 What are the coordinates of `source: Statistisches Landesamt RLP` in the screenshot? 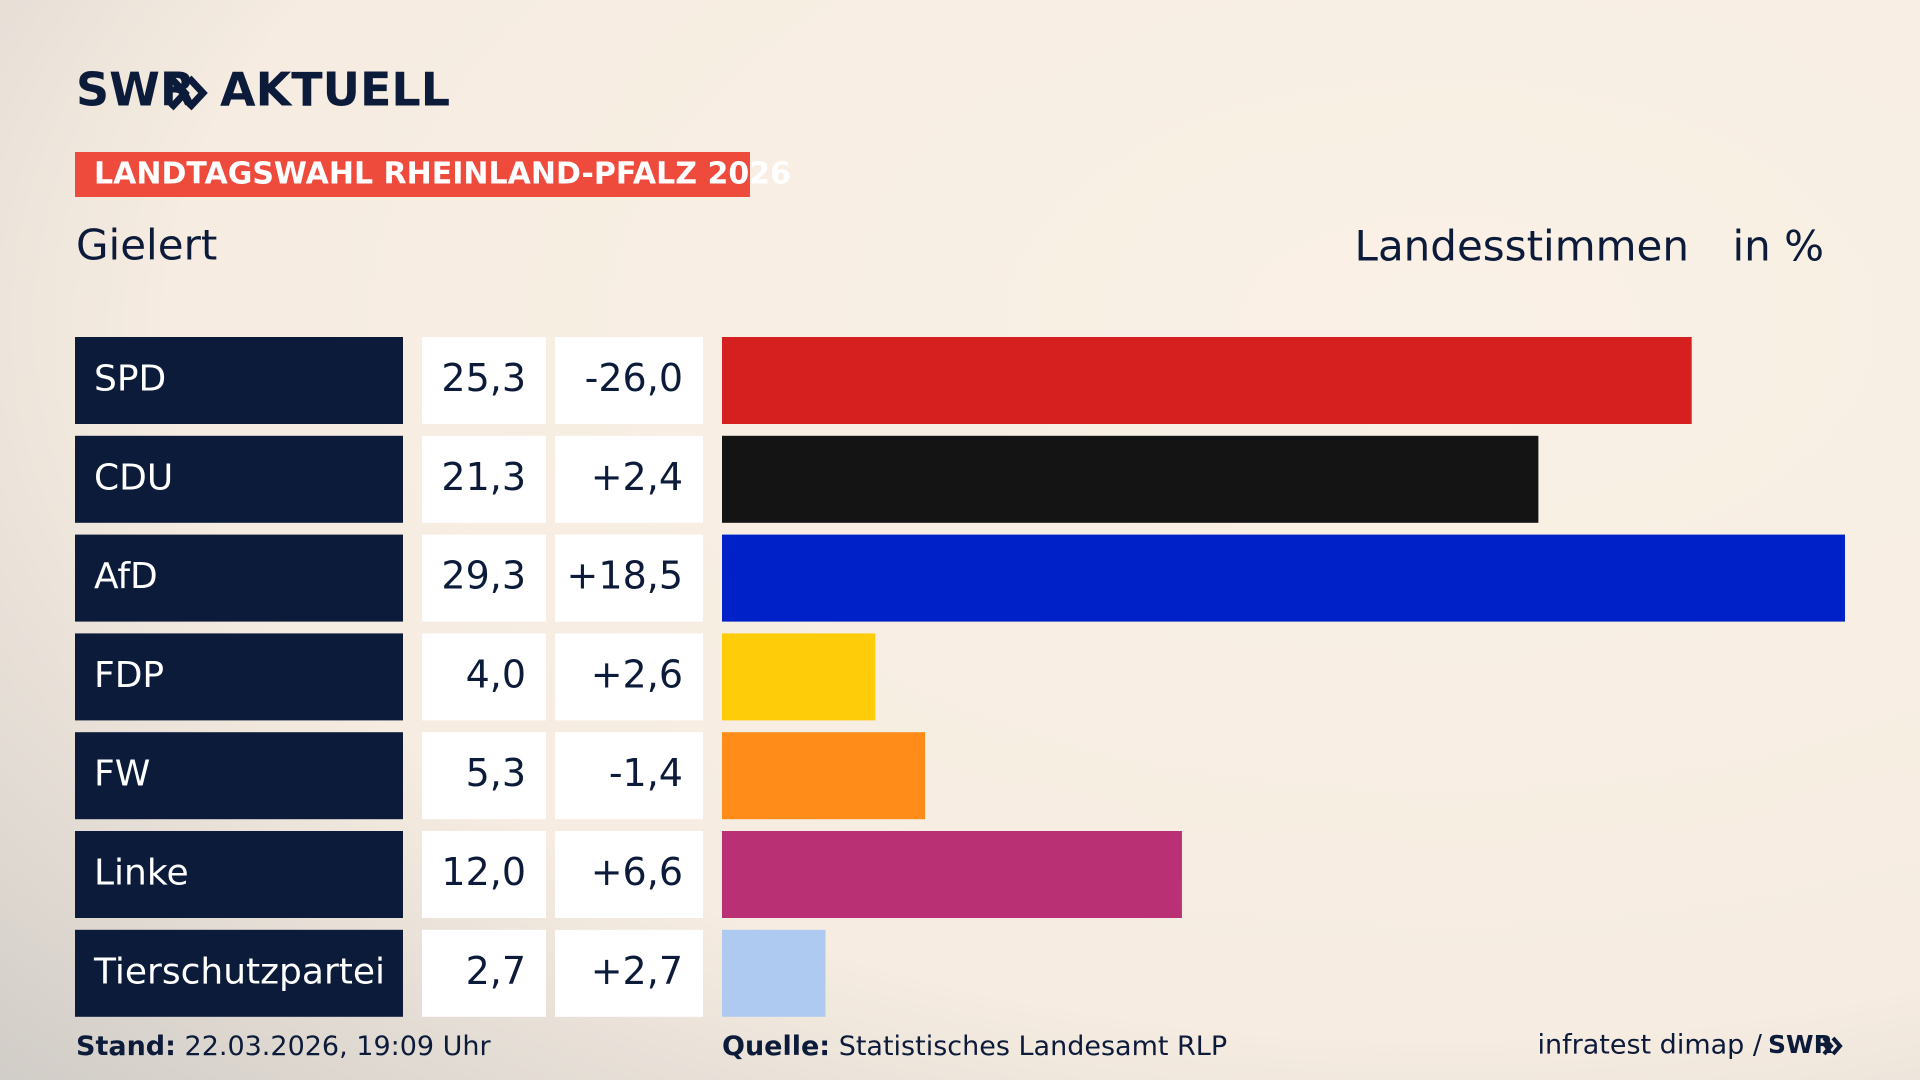 It's located at (1033, 1046).